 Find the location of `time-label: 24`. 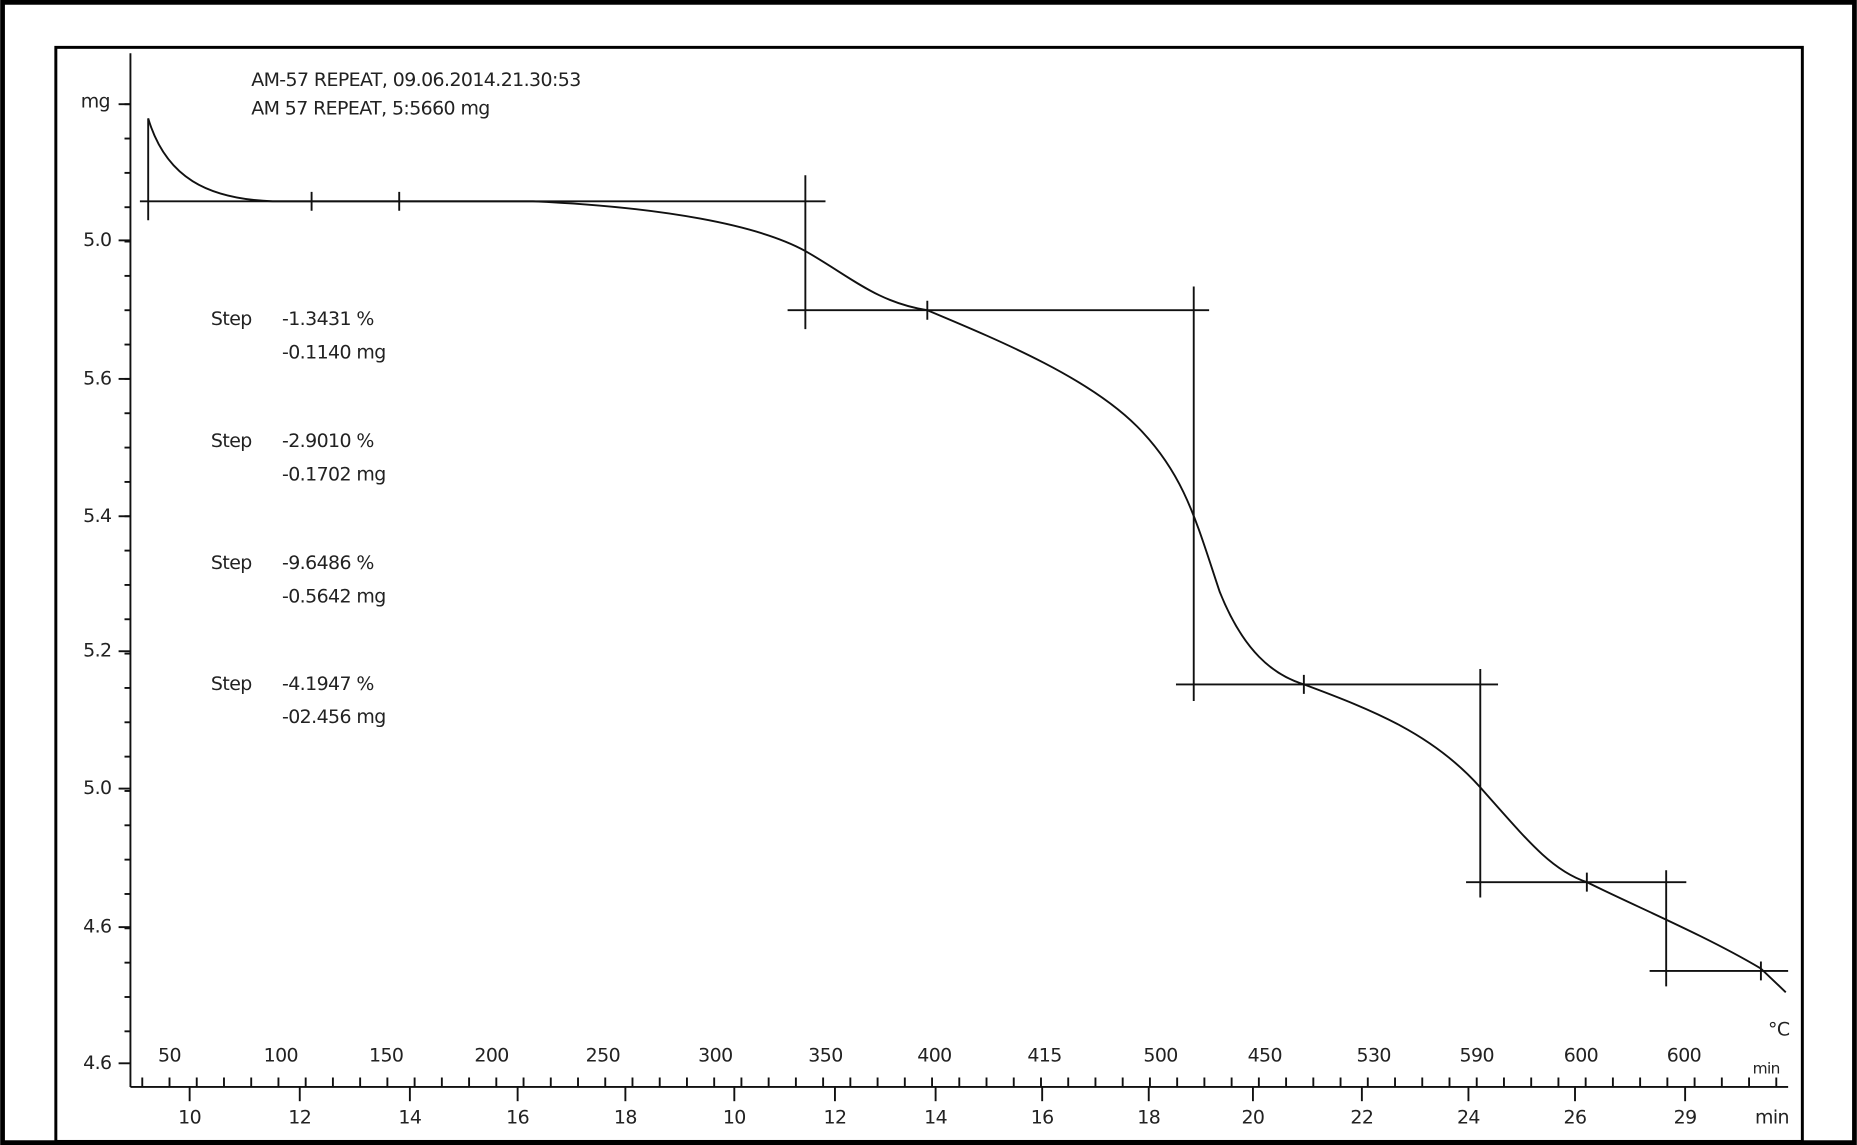

time-label: 24 is located at coordinates (1468, 1117).